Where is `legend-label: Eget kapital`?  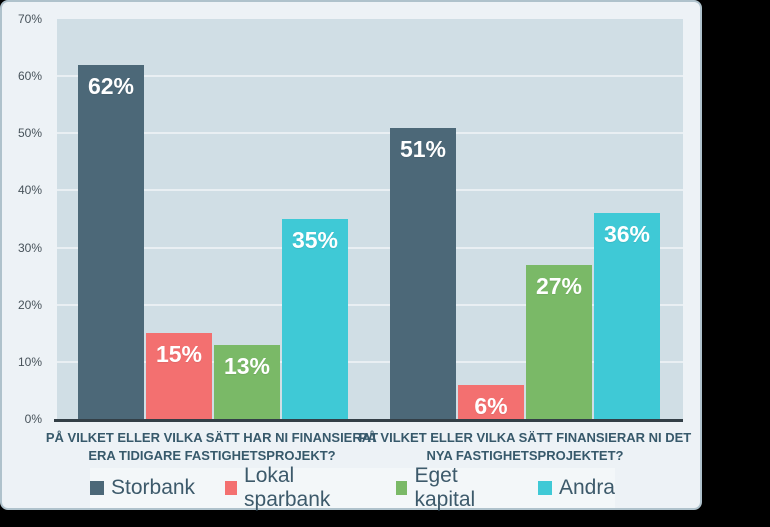 legend-label: Eget kapital is located at coordinates (445, 487).